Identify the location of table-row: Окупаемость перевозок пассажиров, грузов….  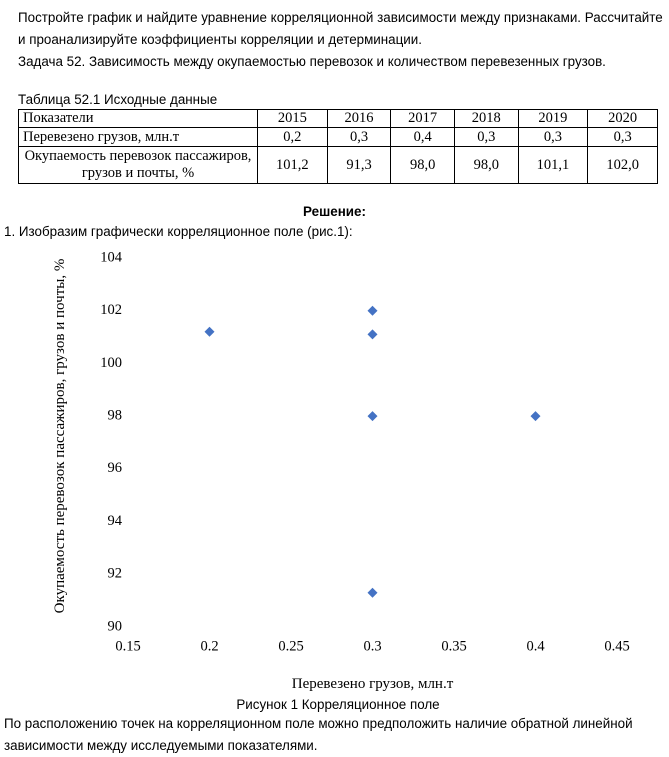
(338, 165).